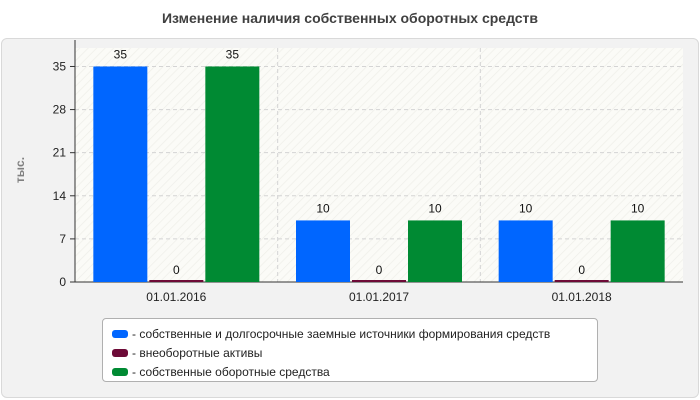 The height and width of the screenshot is (400, 700). Describe the element at coordinates (60, 153) in the screenshot. I see `y-tick-label: 21` at that location.